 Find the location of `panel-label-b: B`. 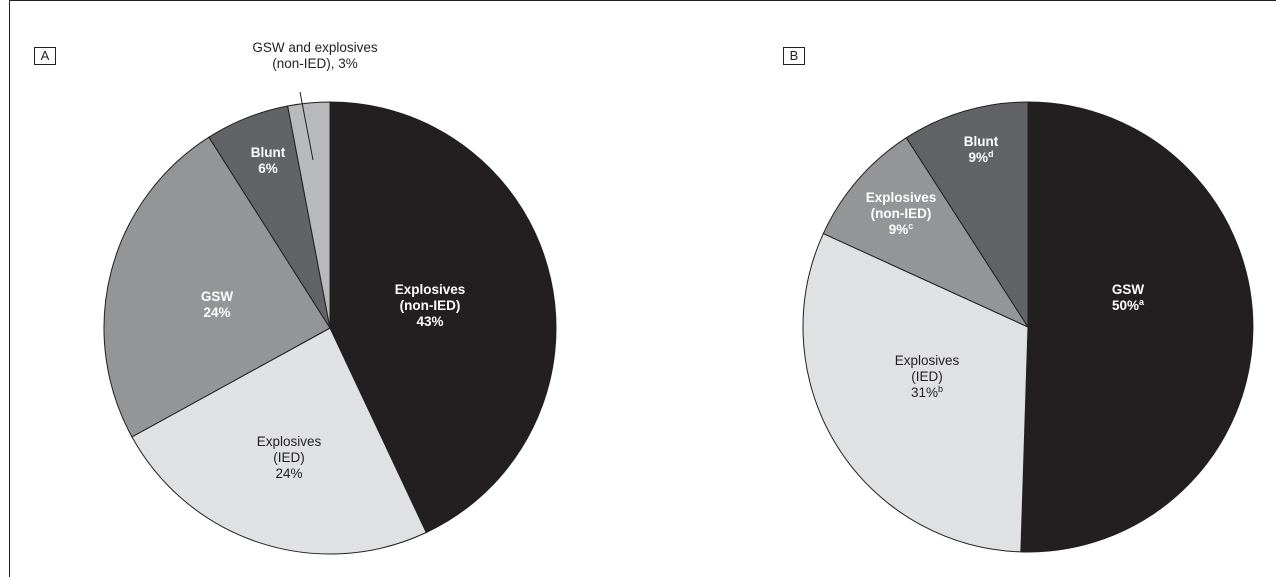

panel-label-b: B is located at coordinates (794, 56).